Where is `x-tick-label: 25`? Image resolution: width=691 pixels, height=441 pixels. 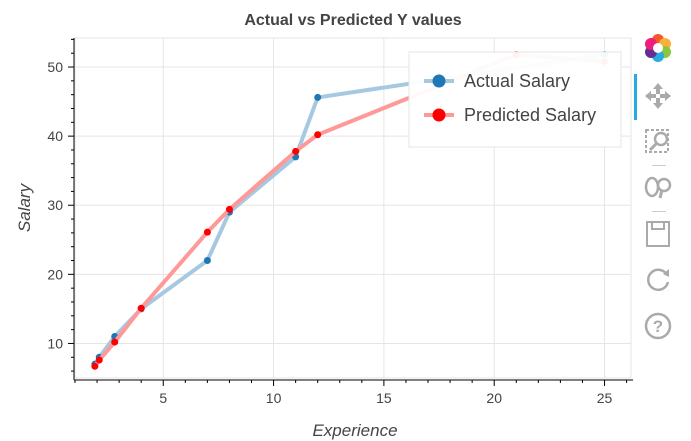 x-tick-label: 25 is located at coordinates (605, 398).